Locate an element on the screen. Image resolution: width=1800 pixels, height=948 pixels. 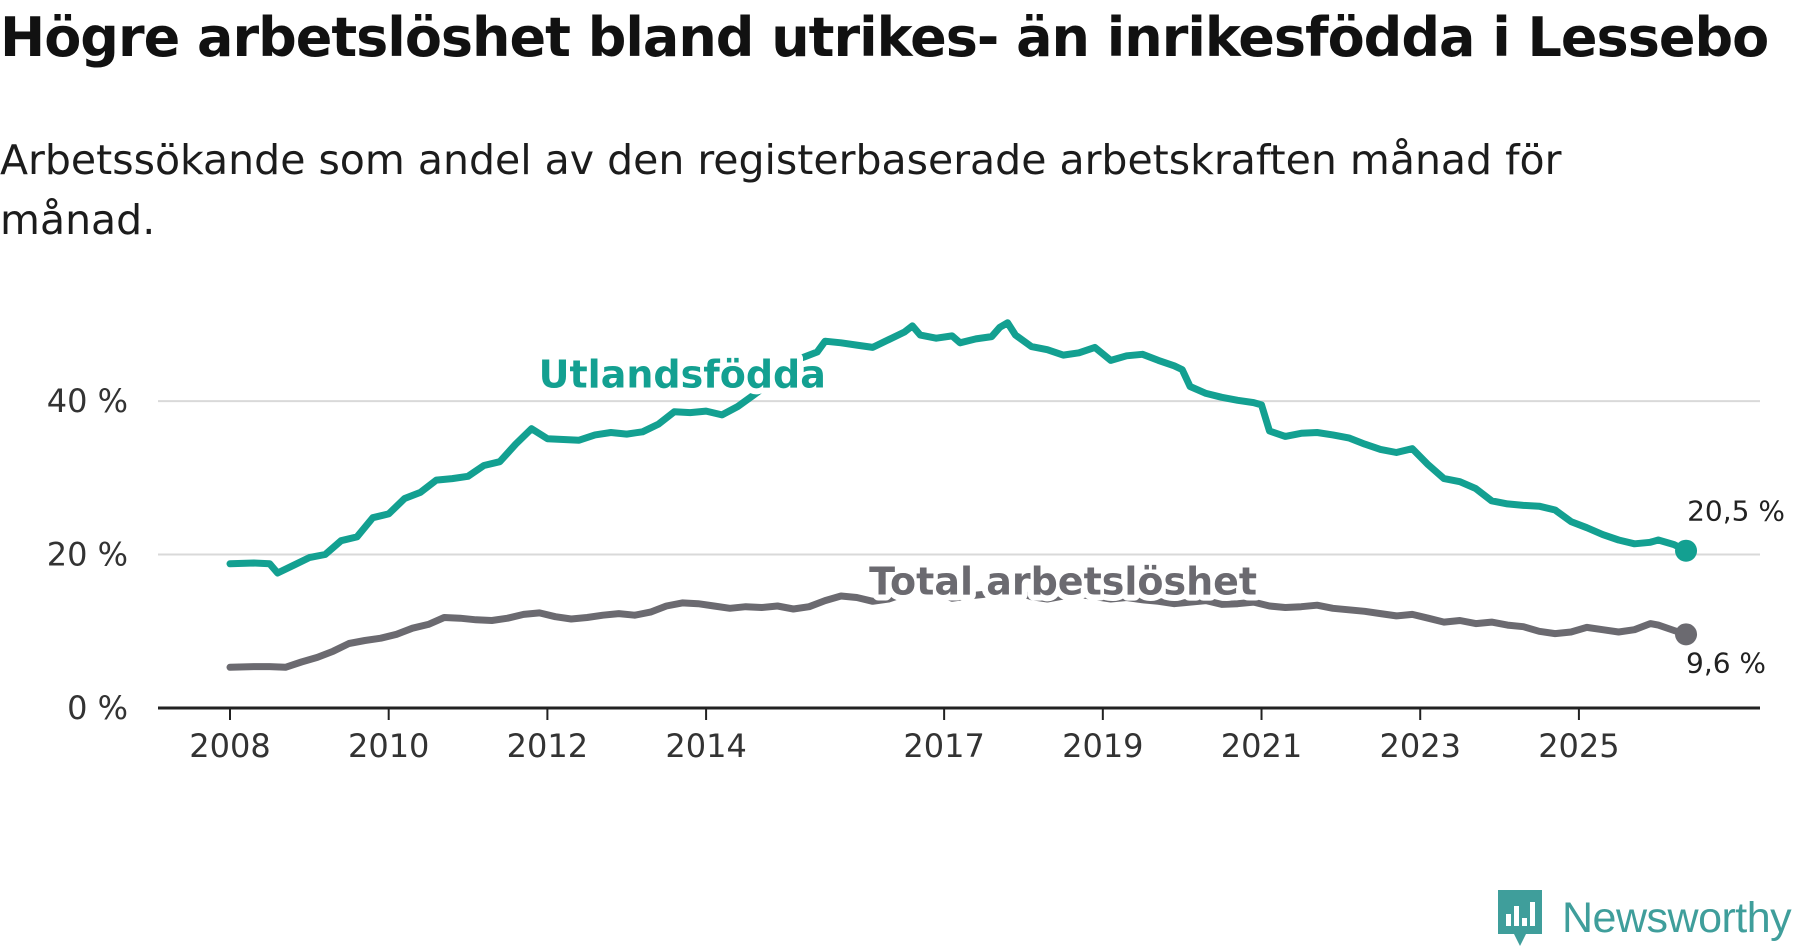
x-tick-label: 2012 is located at coordinates (547, 746).